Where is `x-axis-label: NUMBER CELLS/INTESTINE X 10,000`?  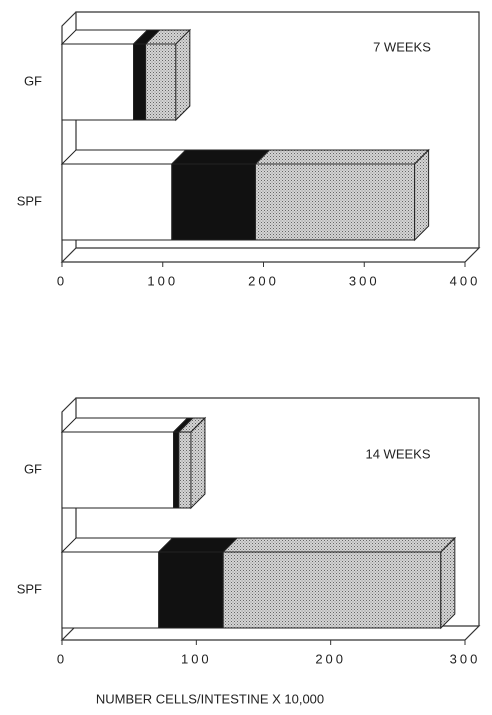 x-axis-label: NUMBER CELLS/INTESTINE X 10,000 is located at coordinates (210, 698).